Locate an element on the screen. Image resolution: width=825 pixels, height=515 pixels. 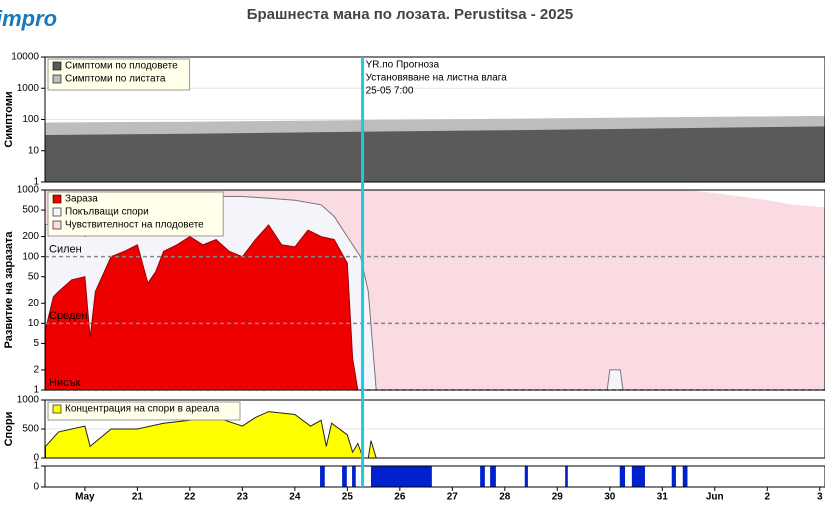
area is located at coordinates (435, 154).